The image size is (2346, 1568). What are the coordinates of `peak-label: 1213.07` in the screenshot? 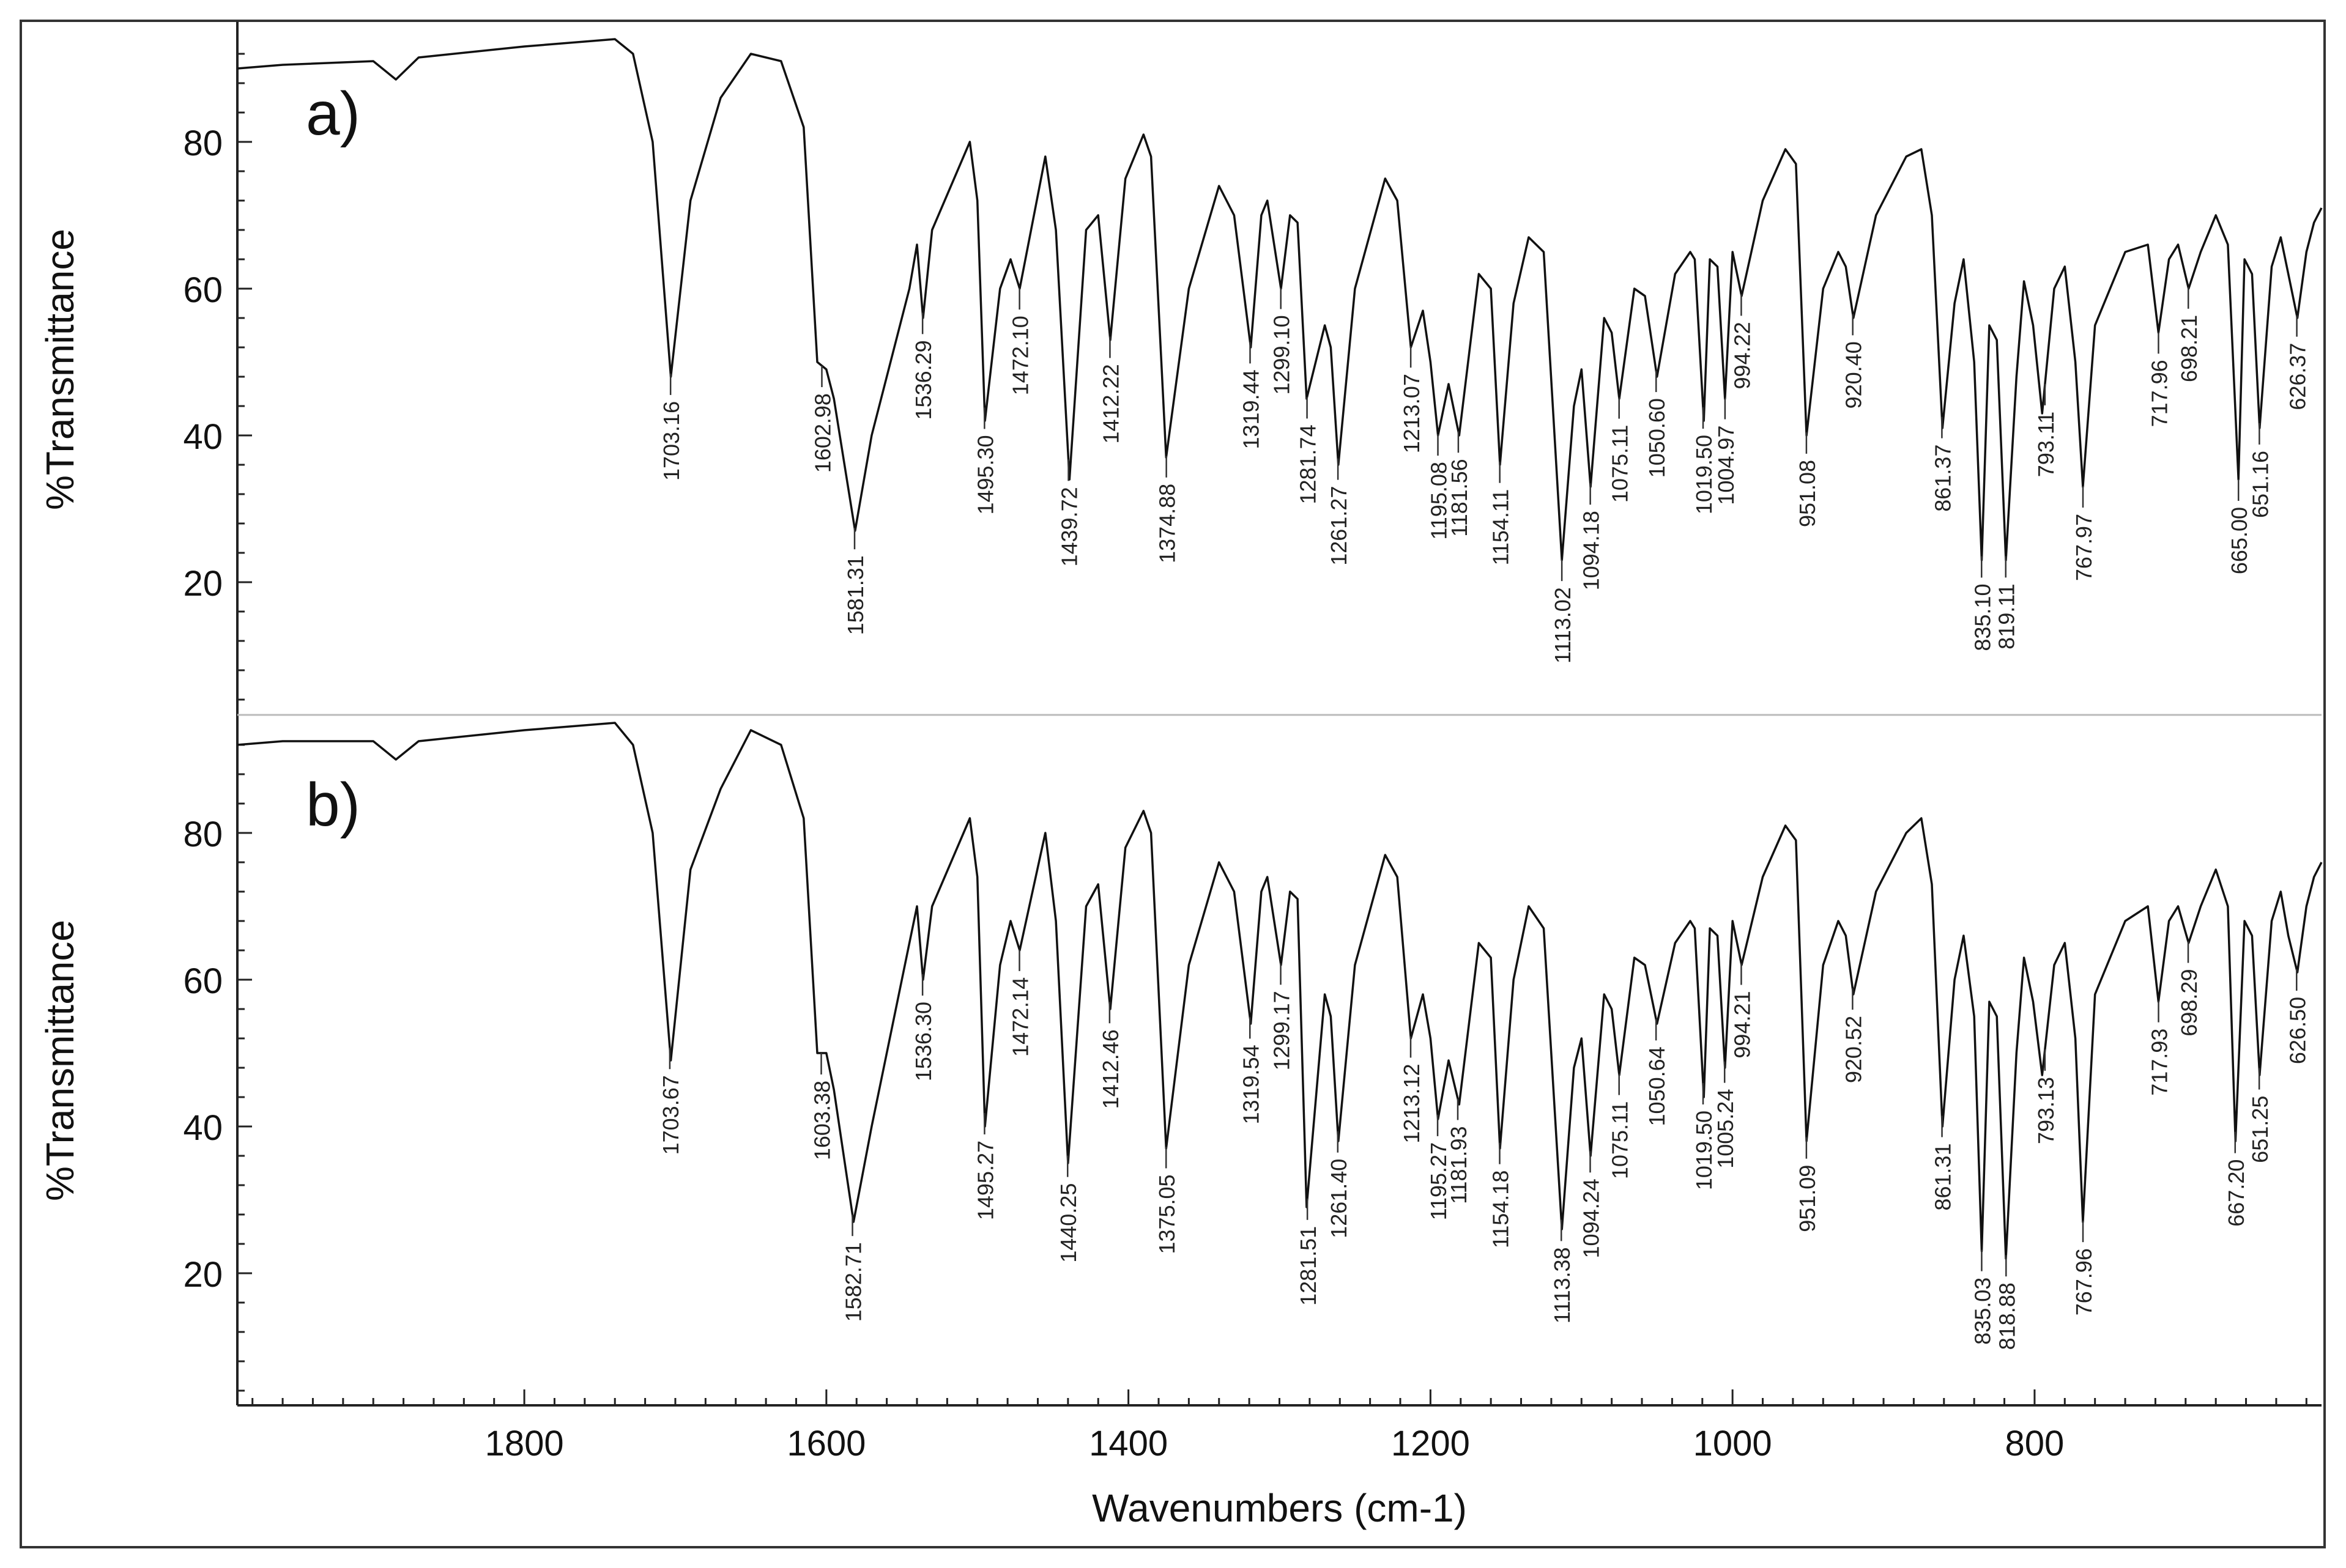 It's located at (1412, 413).